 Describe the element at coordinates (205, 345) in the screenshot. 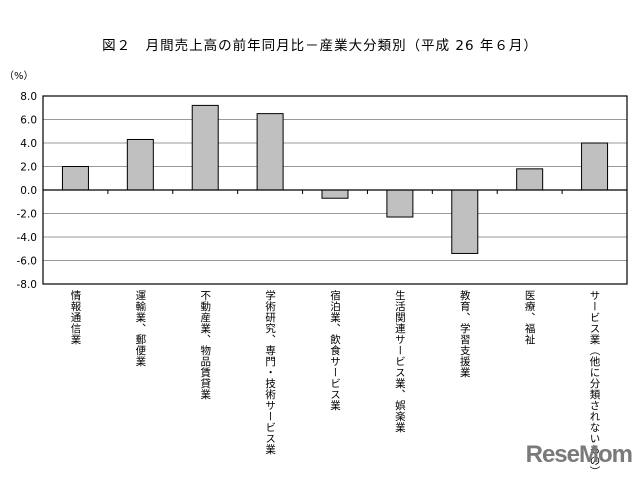

I see `x-category-label: 不動産業、物品賃貸業` at that location.